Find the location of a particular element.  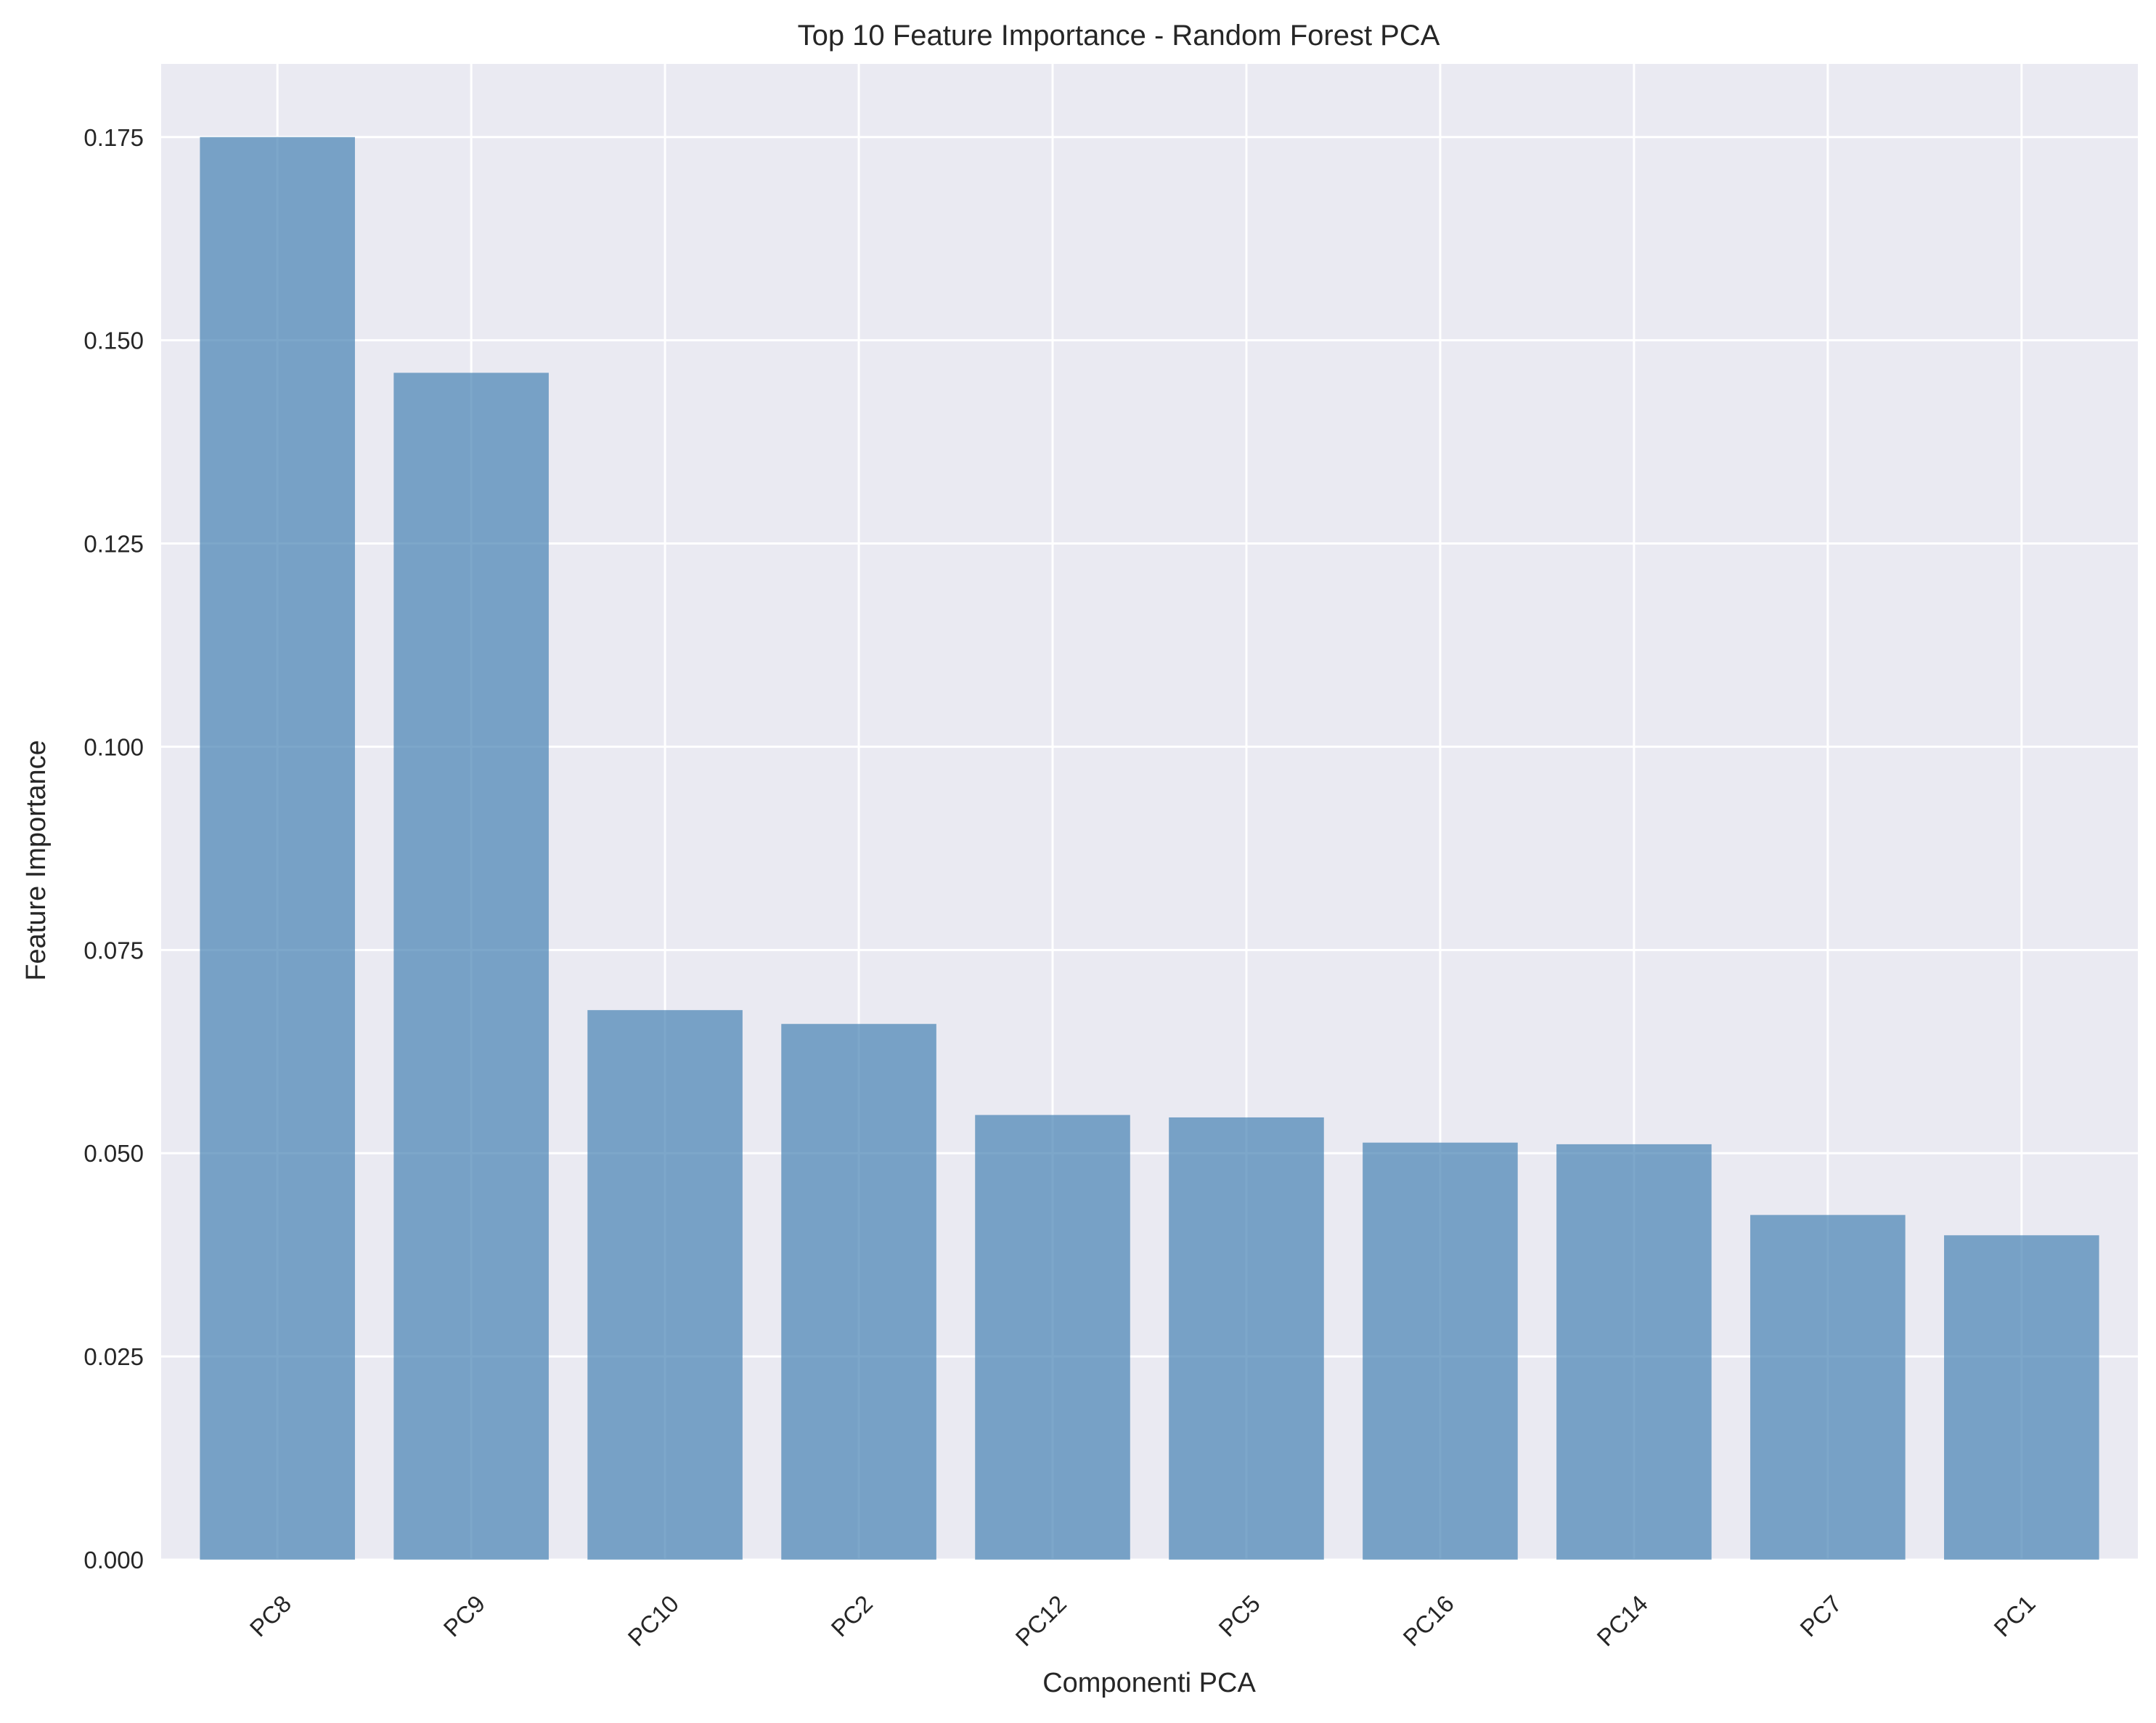

y-tick-label: 0.125 is located at coordinates (114, 544).